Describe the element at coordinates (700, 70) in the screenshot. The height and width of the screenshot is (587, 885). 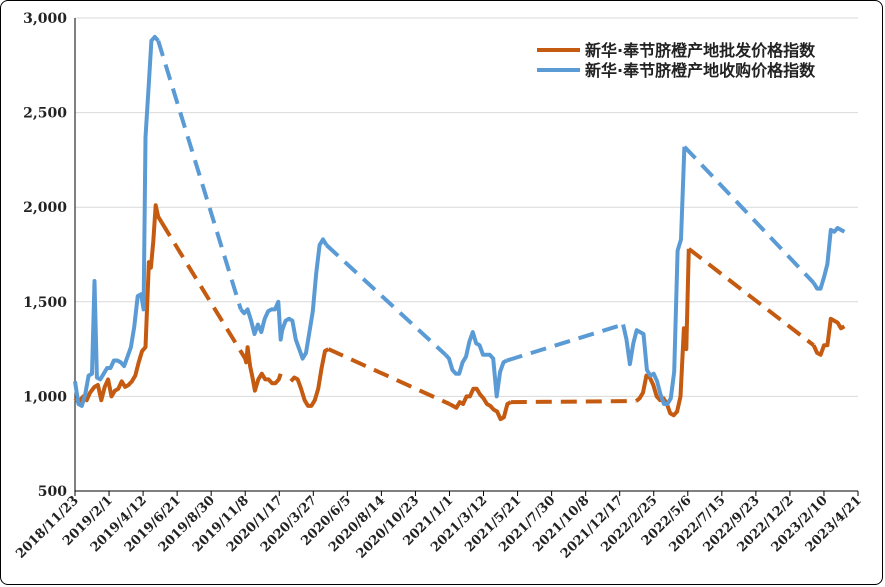
I see `legend-label: 新华·奉节脐橙产地收购价格指数` at that location.